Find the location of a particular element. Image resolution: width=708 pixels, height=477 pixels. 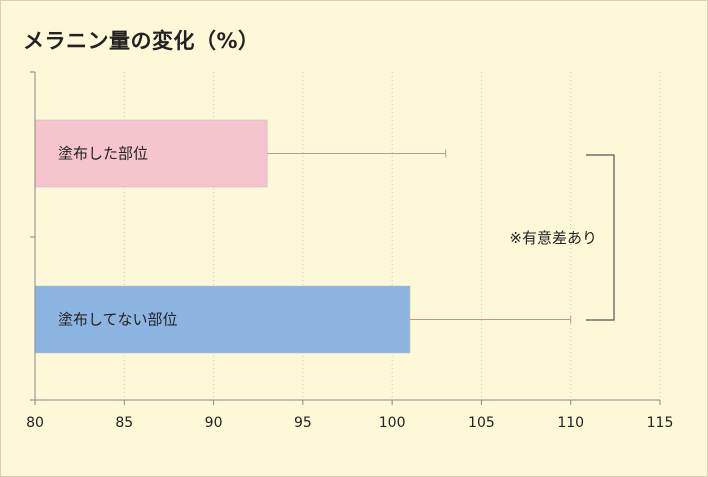

x-tick-label: 105 is located at coordinates (481, 423).